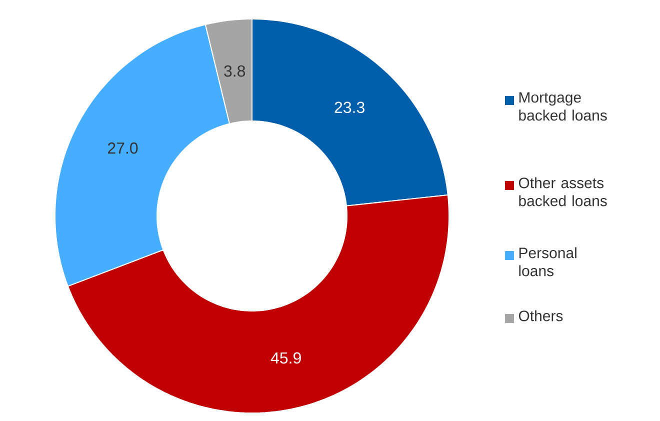  What do you see at coordinates (123, 148) in the screenshot?
I see `data-label: 27.0` at bounding box center [123, 148].